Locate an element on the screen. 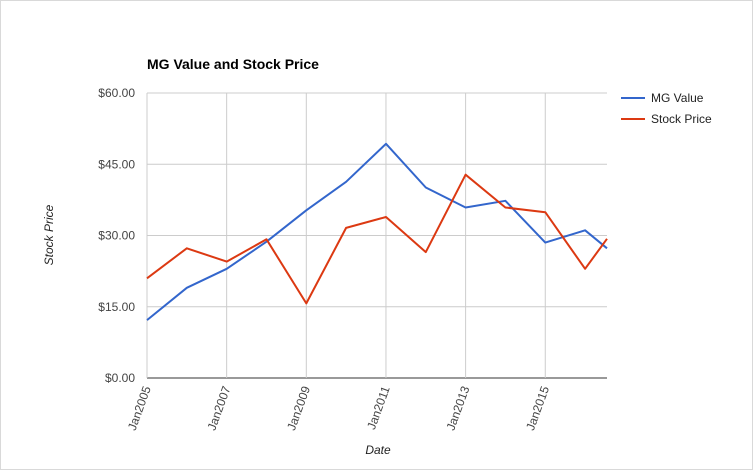  x-tick-label: Jan2011 is located at coordinates (378, 408).